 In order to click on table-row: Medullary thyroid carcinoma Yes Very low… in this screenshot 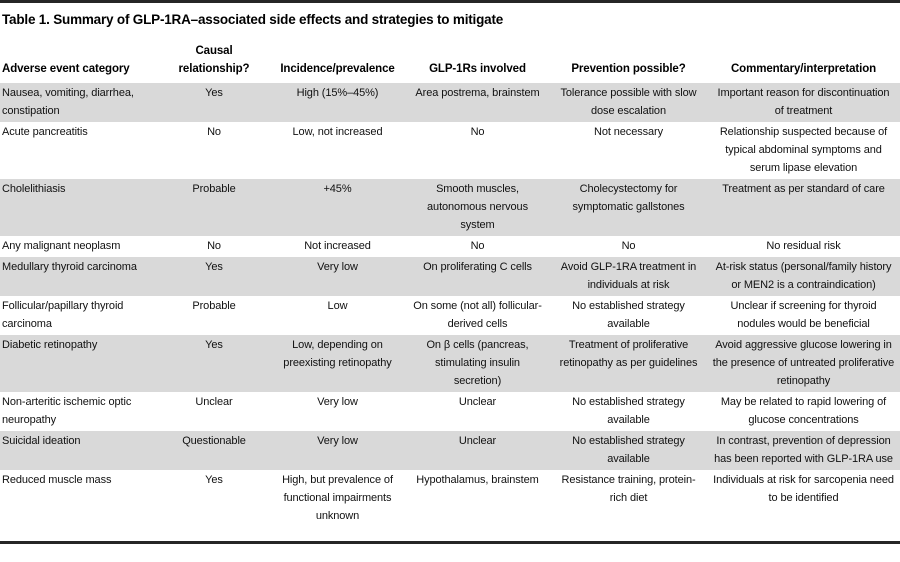, I will do `click(450, 276)`.